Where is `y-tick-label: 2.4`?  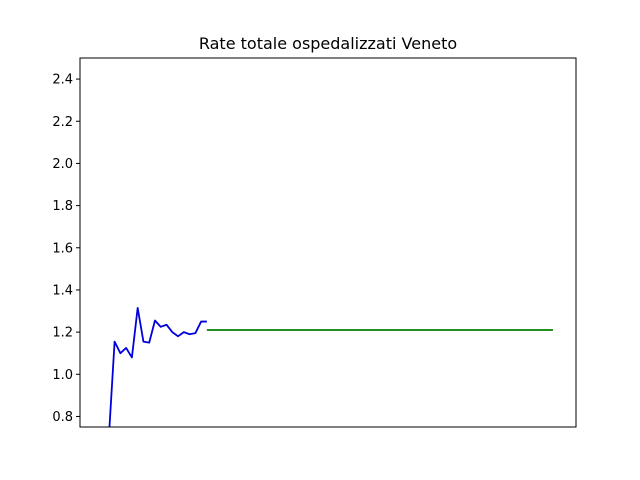
y-tick-label: 2.4 is located at coordinates (62, 80).